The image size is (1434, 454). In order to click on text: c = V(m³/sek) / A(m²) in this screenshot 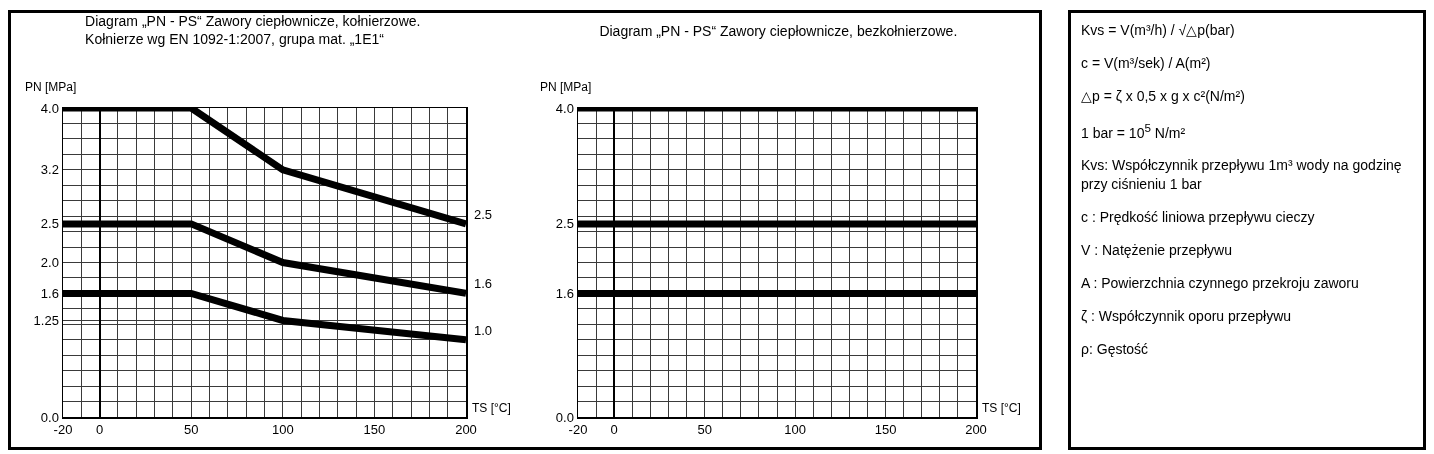, I will do `click(1146, 63)`.